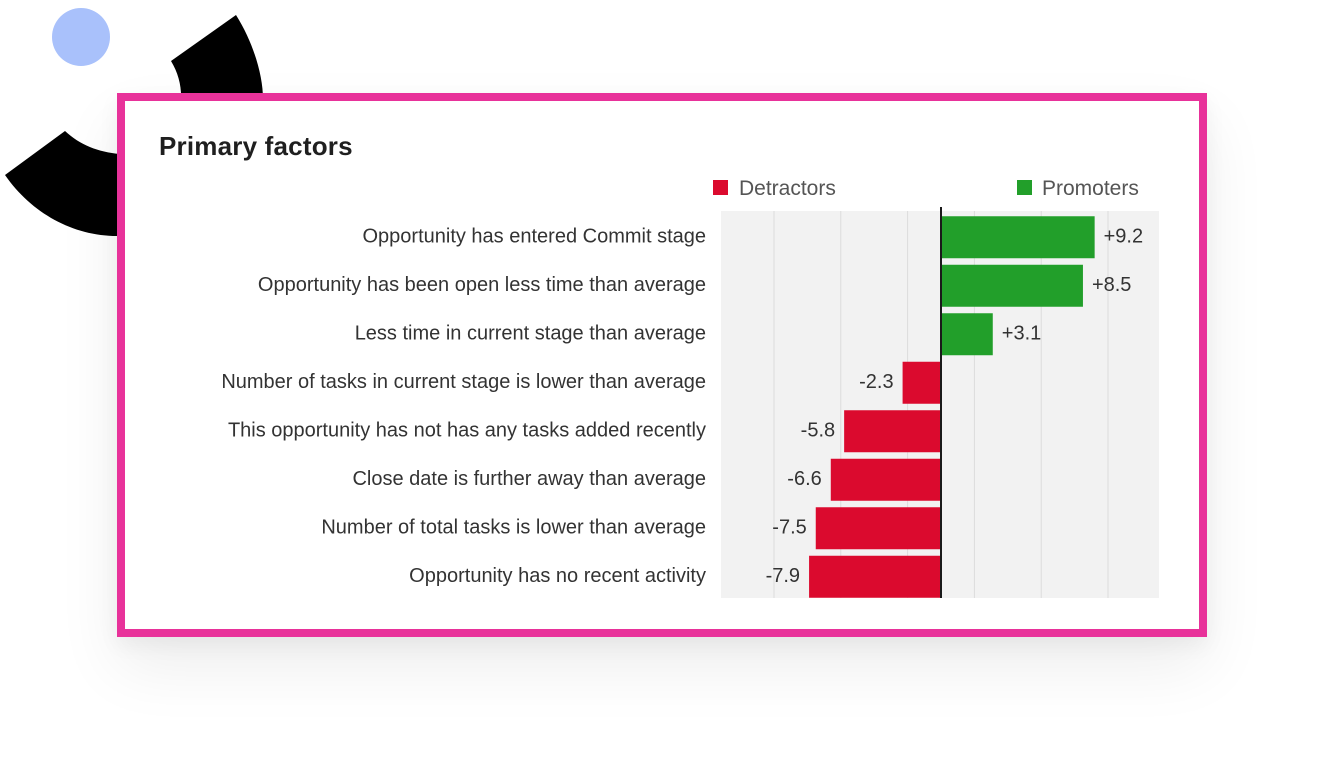 Image resolution: width=1322 pixels, height=777 pixels. What do you see at coordinates (876, 382) in the screenshot?
I see `value-label: -2.3` at bounding box center [876, 382].